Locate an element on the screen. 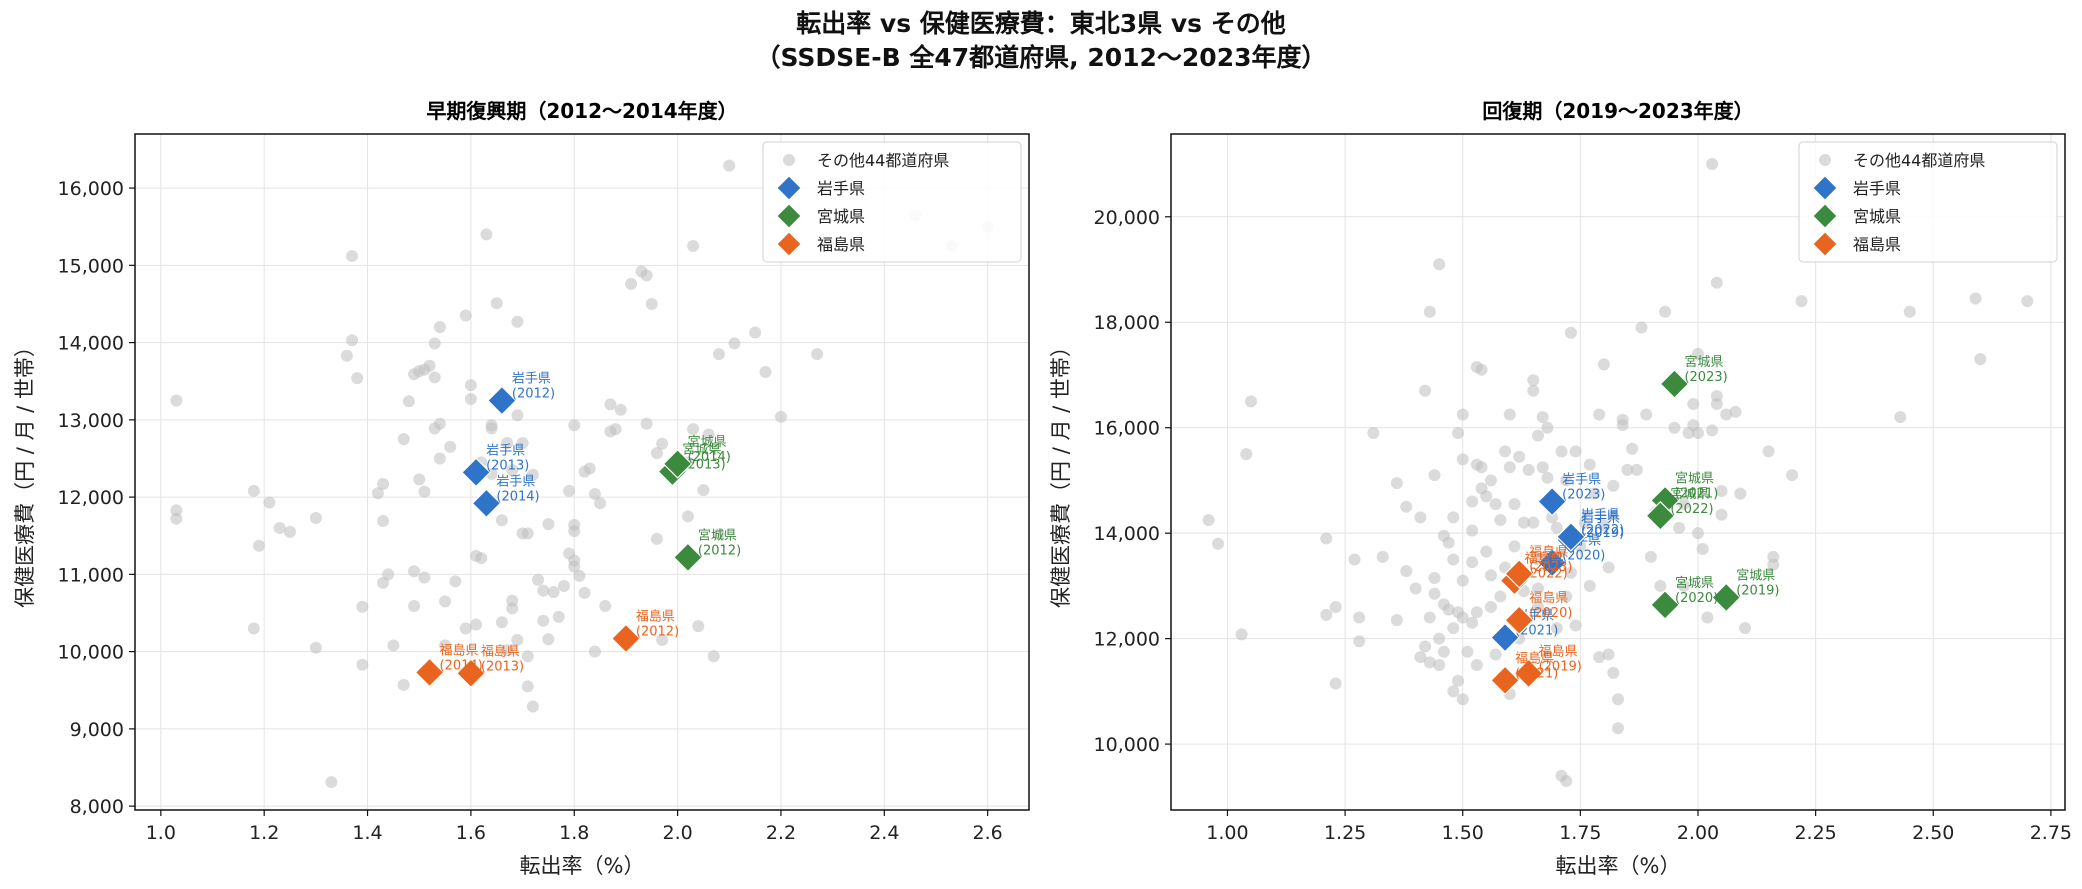  x-tick-label: 1.50 is located at coordinates (1463, 833).